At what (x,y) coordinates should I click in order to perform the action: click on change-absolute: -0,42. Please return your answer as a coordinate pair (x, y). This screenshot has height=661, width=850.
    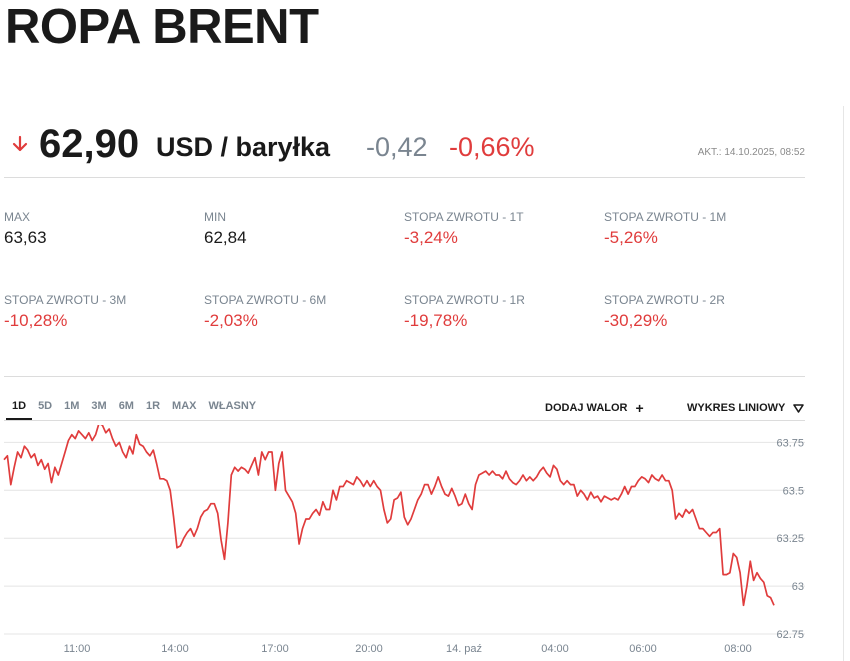
    Looking at the image, I should click on (397, 147).